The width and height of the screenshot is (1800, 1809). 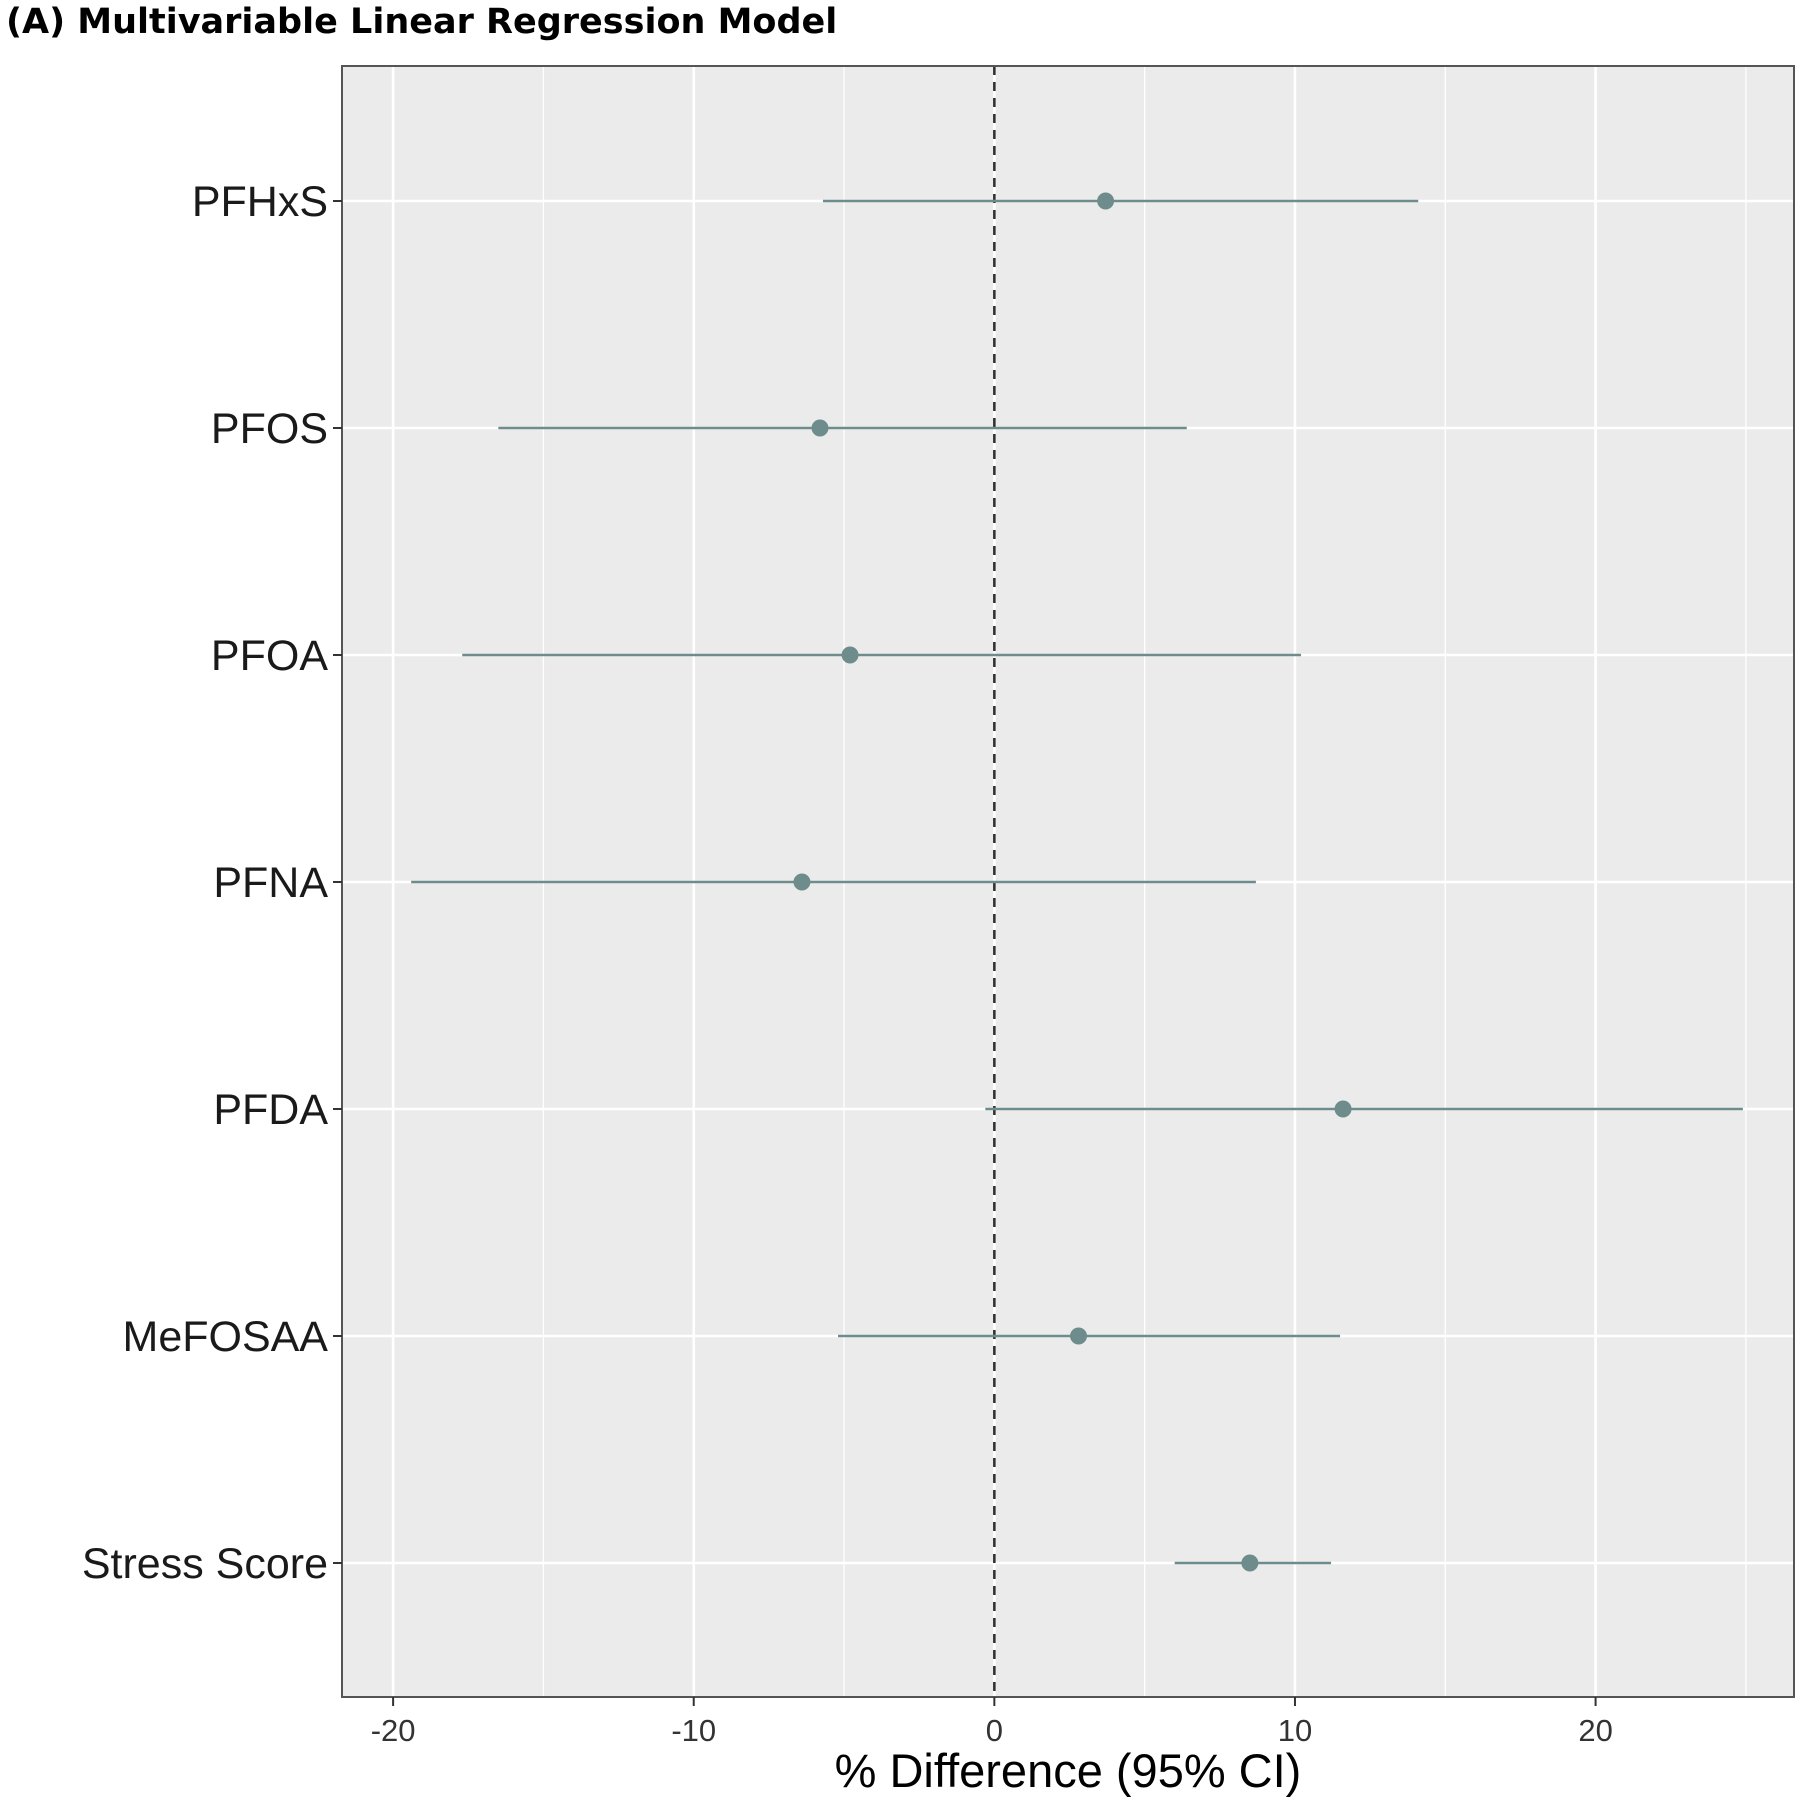 What do you see at coordinates (1068, 1770) in the screenshot?
I see `x-axis-title: % Difference (95% CI)` at bounding box center [1068, 1770].